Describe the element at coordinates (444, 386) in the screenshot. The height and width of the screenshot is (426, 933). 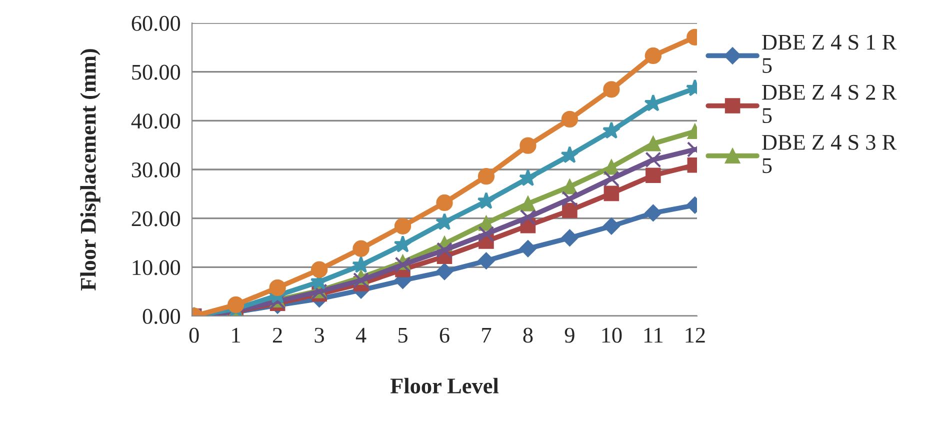
I see `x-axis-title: Floor Level` at that location.